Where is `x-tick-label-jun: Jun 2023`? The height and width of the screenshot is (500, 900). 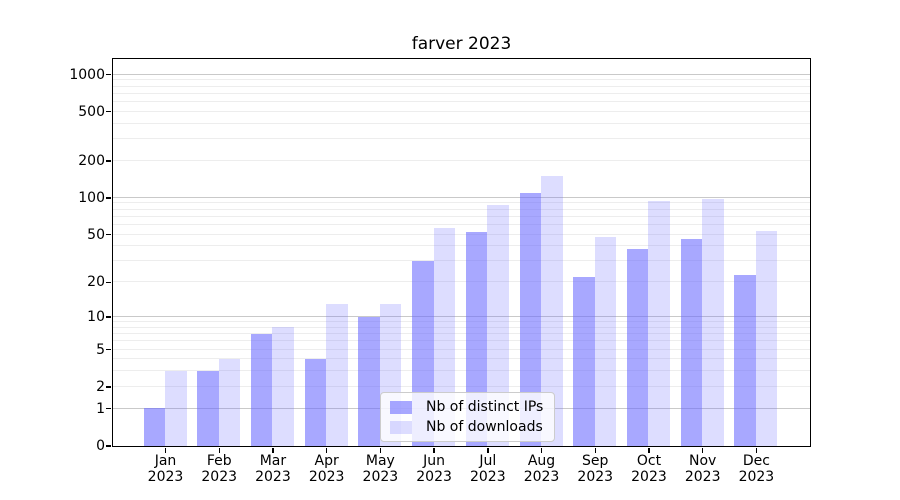
x-tick-label-jun: Jun 2023 is located at coordinates (434, 469).